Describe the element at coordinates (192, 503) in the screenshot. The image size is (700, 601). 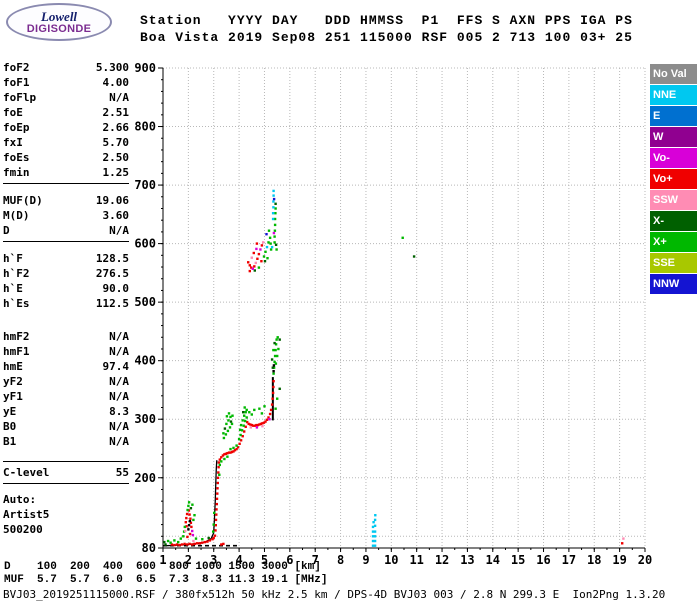
I see `profile-line` at that location.